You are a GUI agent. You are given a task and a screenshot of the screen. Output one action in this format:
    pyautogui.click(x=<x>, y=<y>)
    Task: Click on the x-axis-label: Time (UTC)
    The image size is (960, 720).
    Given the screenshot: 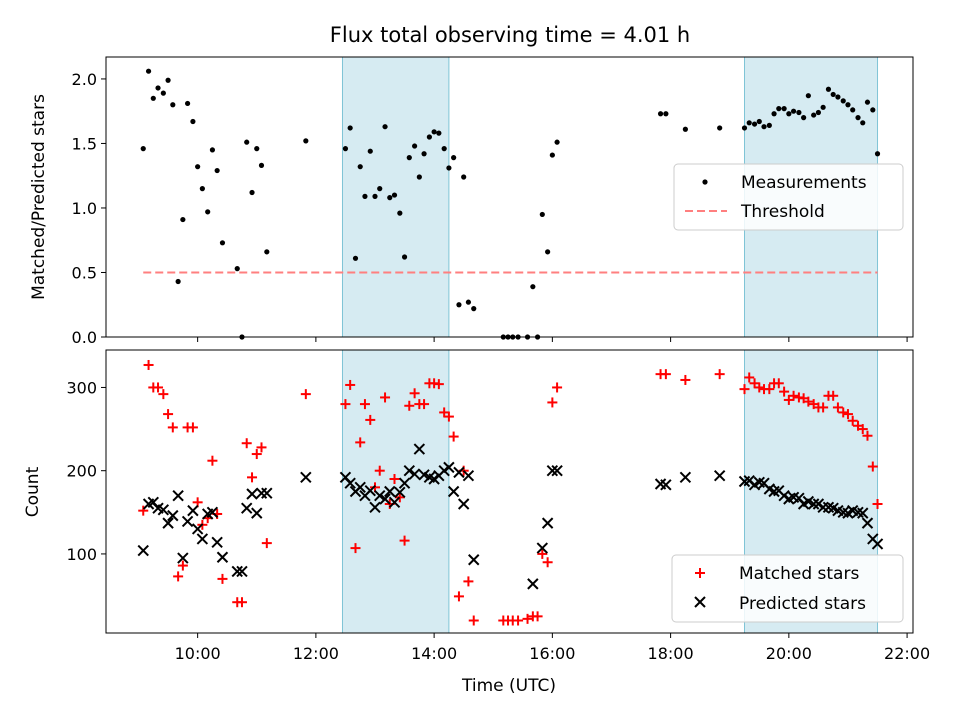 What is the action you would take?
    pyautogui.click(x=508, y=686)
    